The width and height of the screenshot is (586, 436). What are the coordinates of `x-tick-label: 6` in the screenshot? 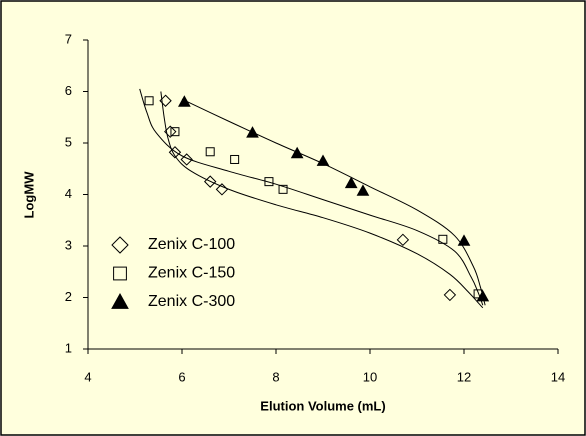 It's located at (181, 376).